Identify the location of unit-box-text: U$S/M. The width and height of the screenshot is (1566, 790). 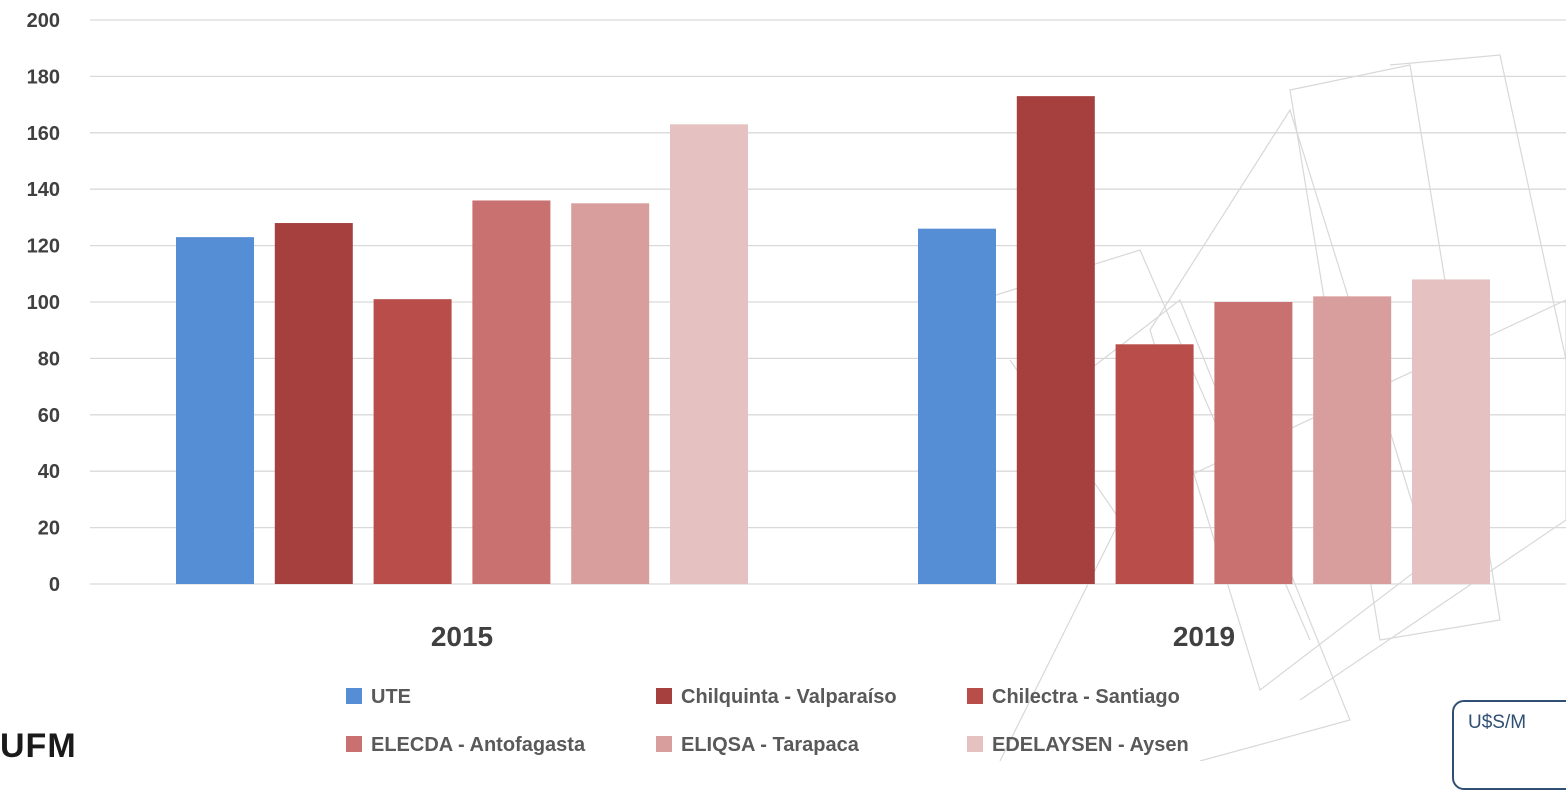
(1497, 722).